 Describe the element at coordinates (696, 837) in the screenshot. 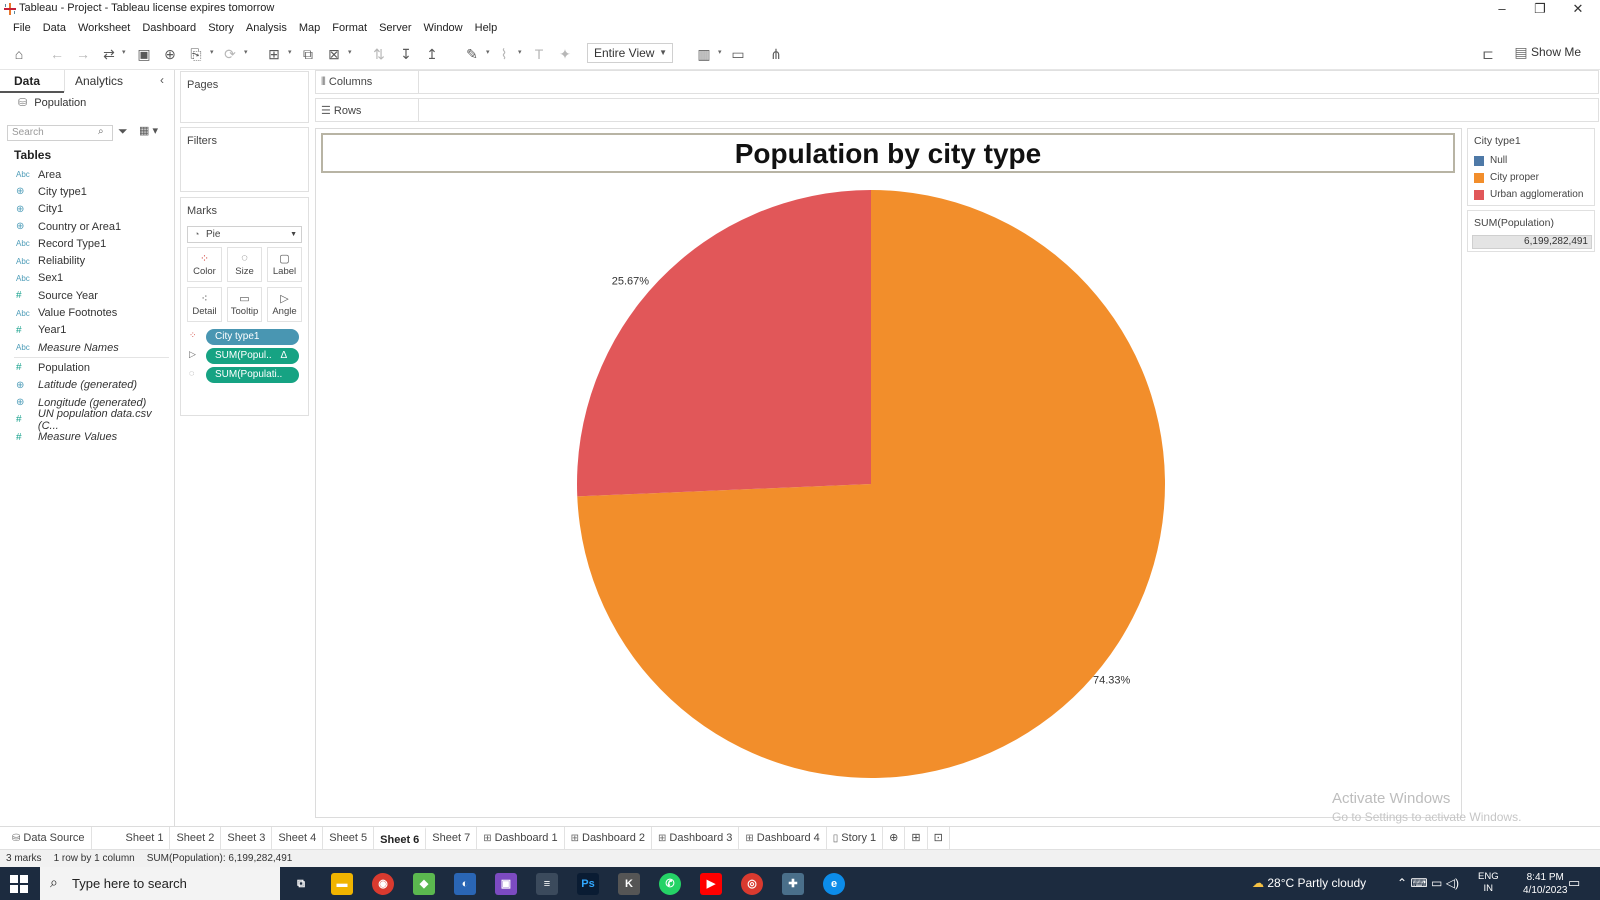

I see `tab-dashboard-3: ⊞ Dashboard 3` at that location.